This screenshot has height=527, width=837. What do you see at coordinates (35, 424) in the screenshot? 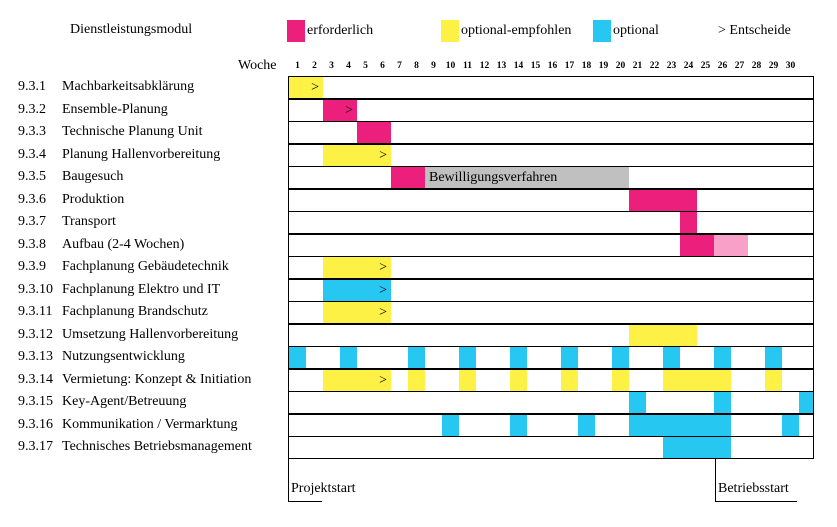
I see `task-code: 9.3.16` at bounding box center [35, 424].